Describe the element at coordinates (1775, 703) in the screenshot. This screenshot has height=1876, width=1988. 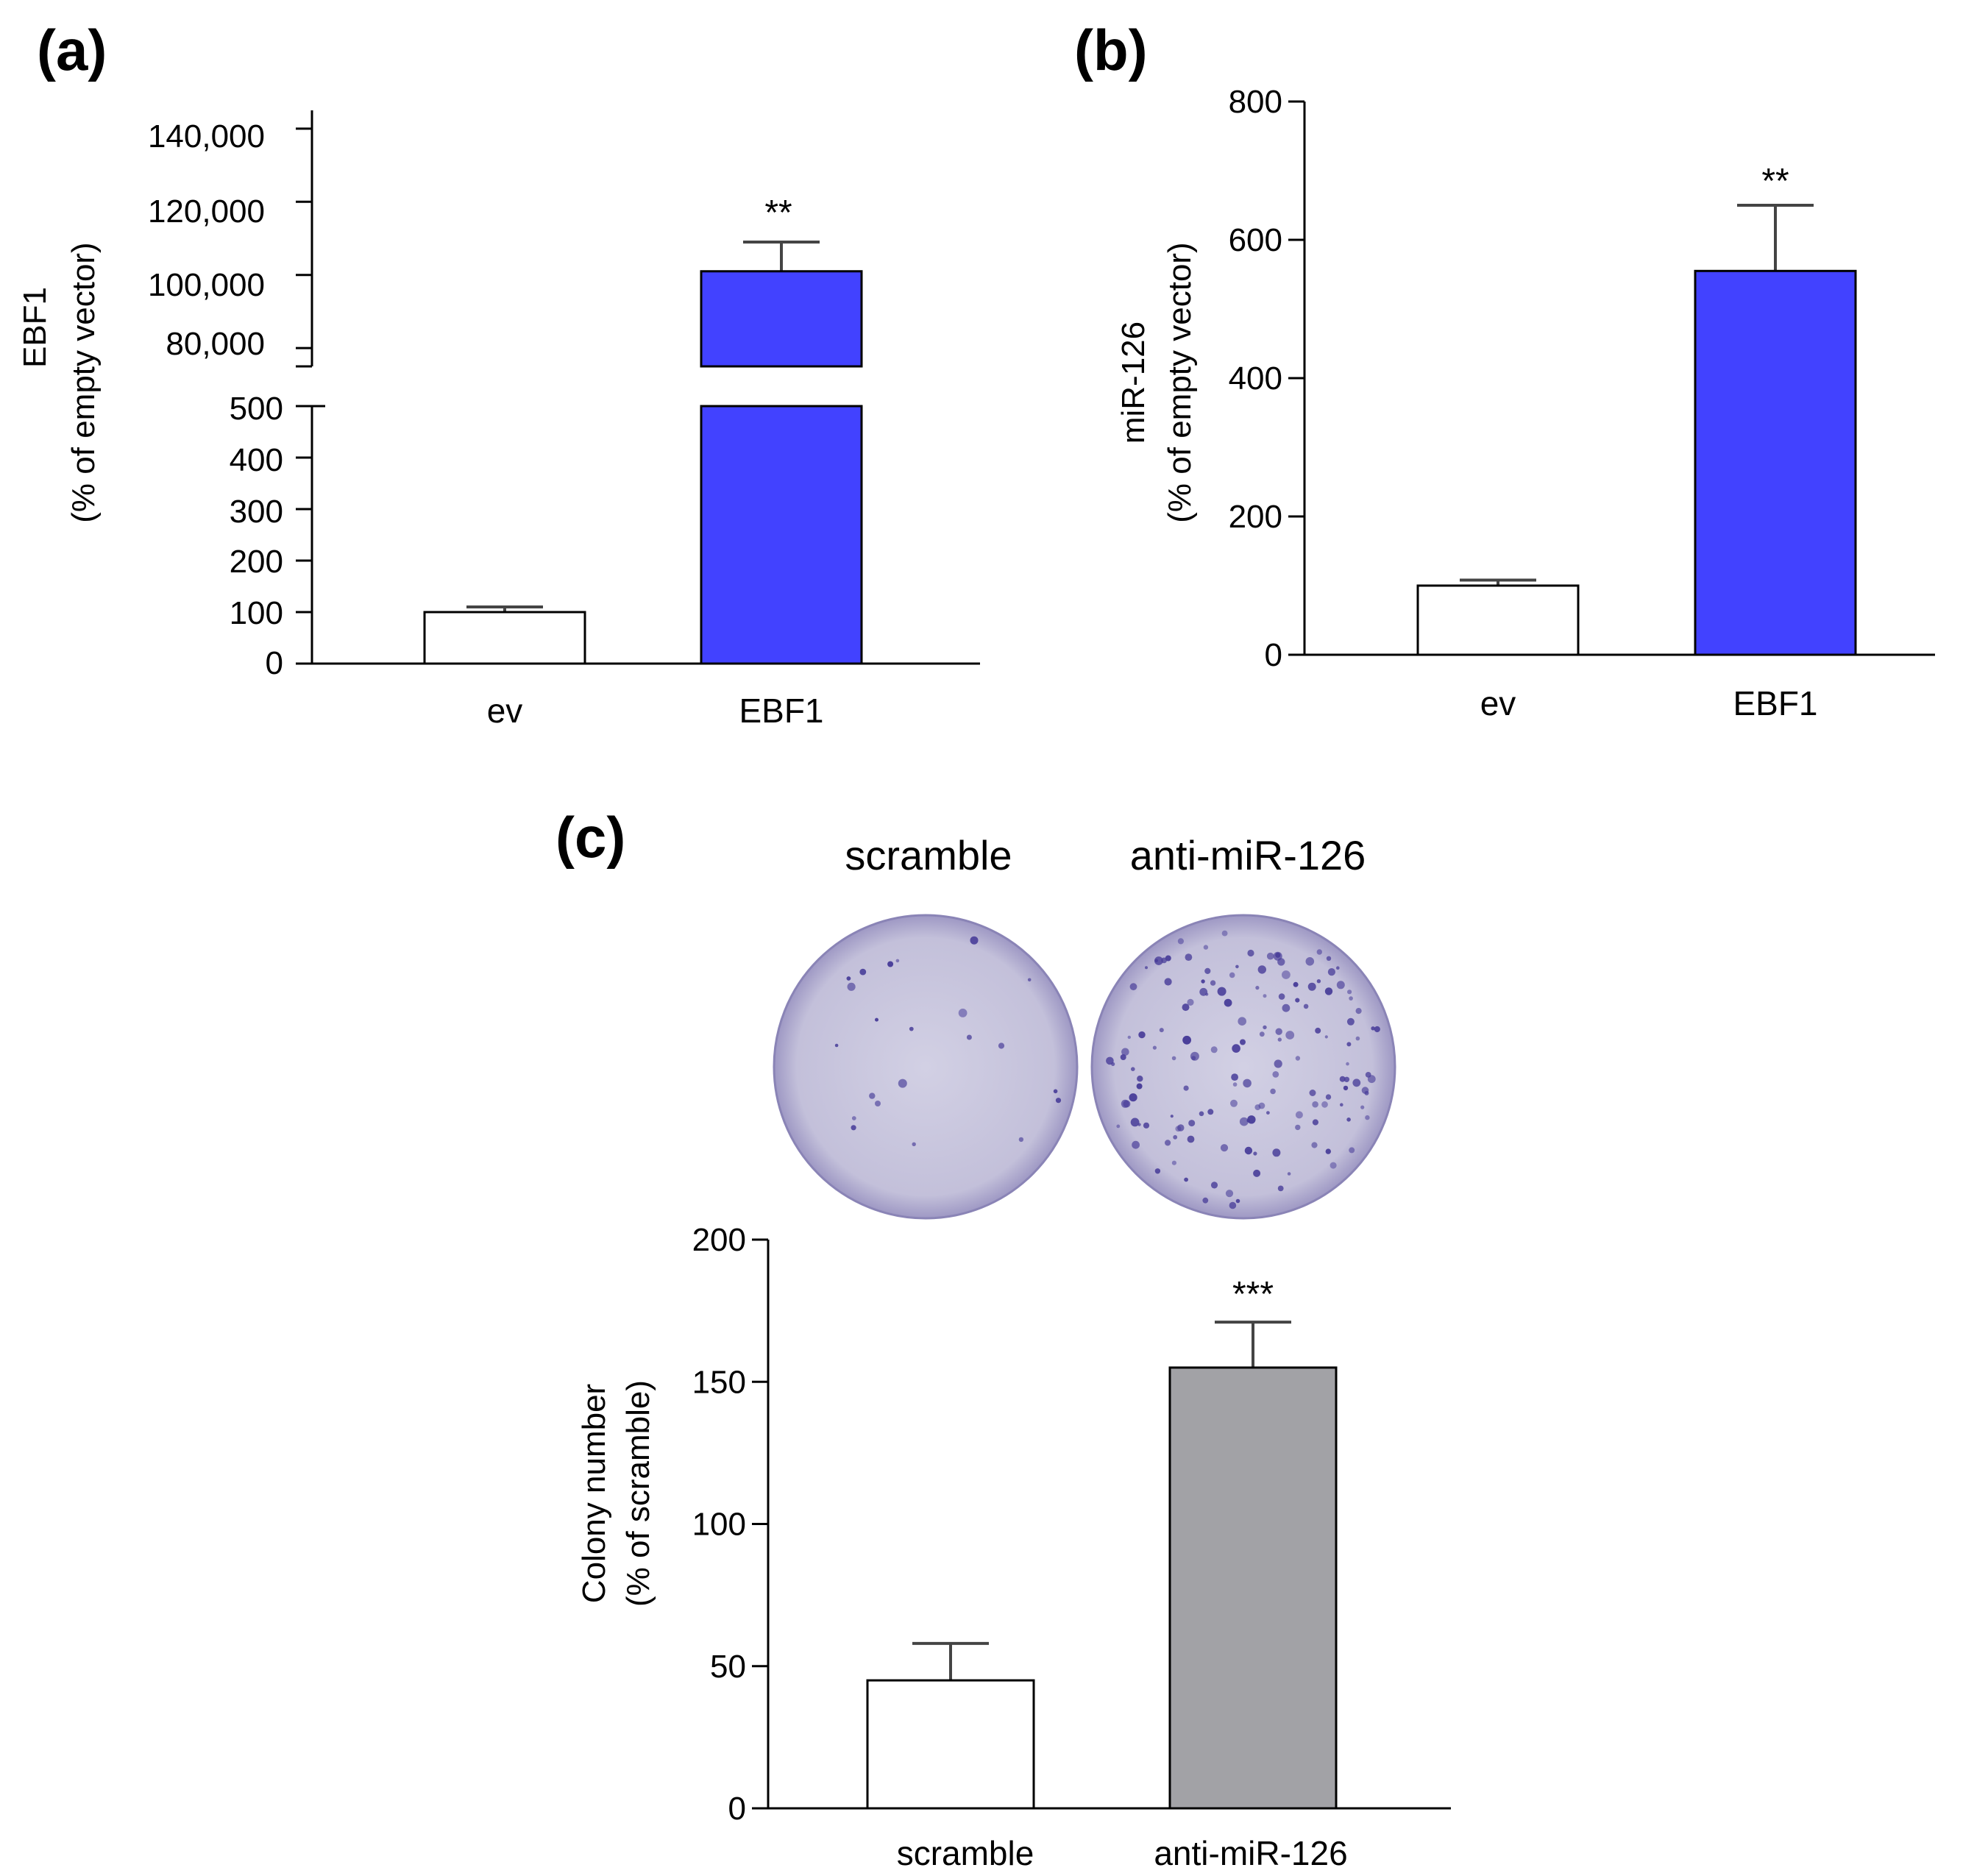
I see `chart-b-category-label: EBF1` at that location.